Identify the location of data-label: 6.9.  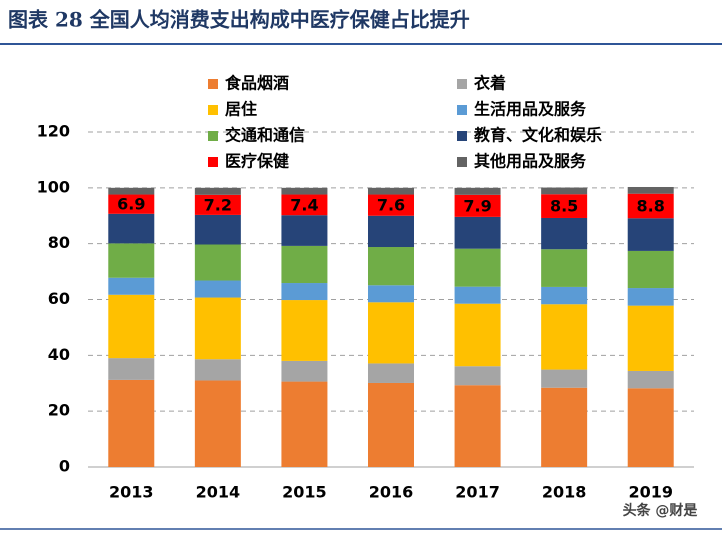
(131, 204).